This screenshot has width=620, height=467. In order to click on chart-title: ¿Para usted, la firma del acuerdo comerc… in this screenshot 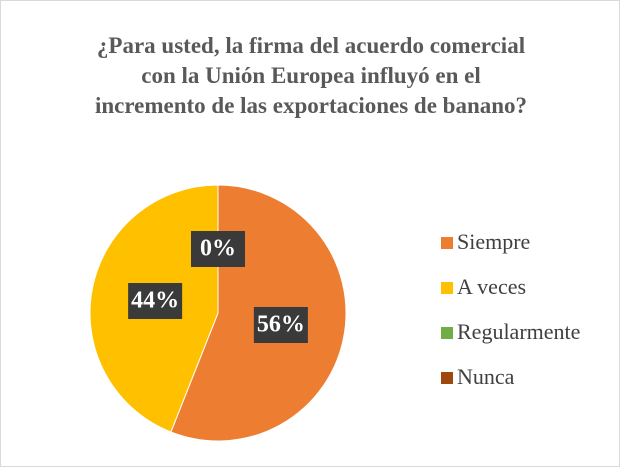, I will do `click(311, 75)`.